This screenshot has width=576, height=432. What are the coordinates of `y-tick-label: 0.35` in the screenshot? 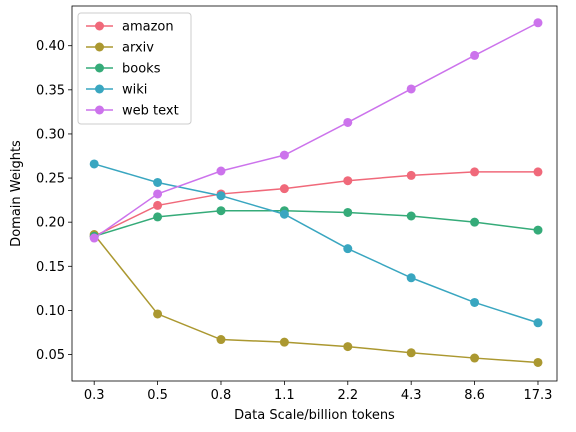 It's located at (50, 90).